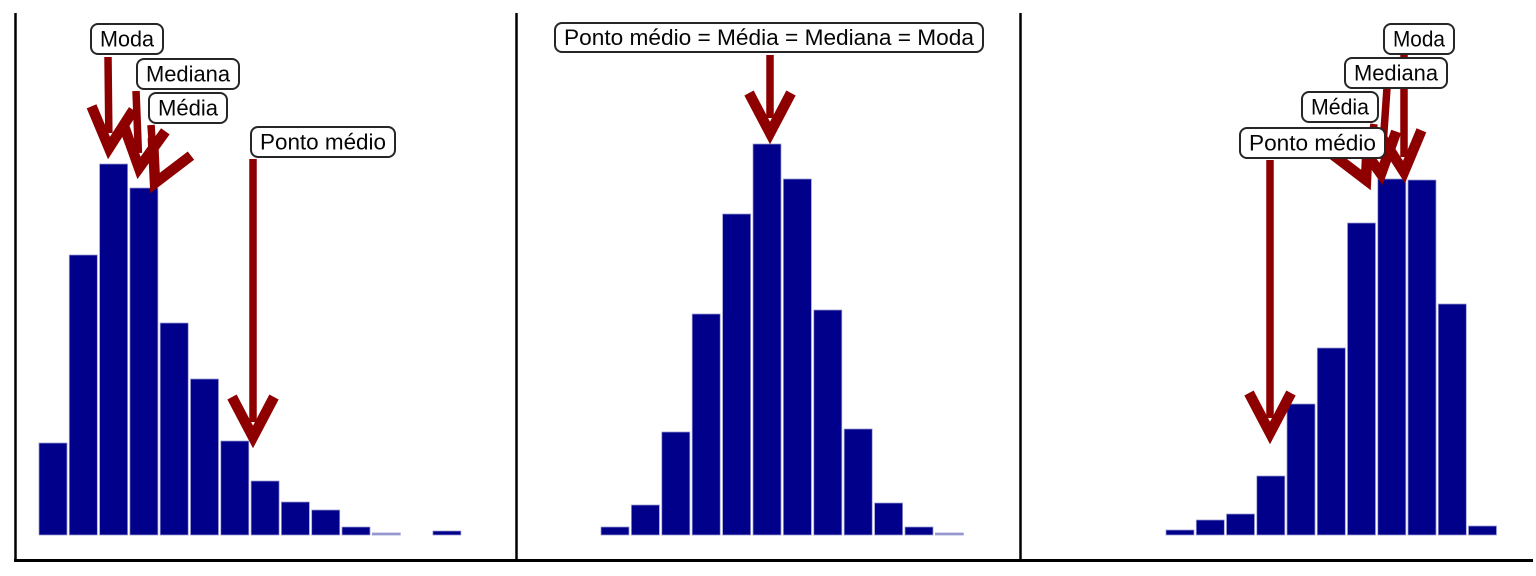 Image resolution: width=1536 pixels, height=576 pixels. I want to click on labels-right: Moda Mediana Média Ponto médio, so click(1347, 91).